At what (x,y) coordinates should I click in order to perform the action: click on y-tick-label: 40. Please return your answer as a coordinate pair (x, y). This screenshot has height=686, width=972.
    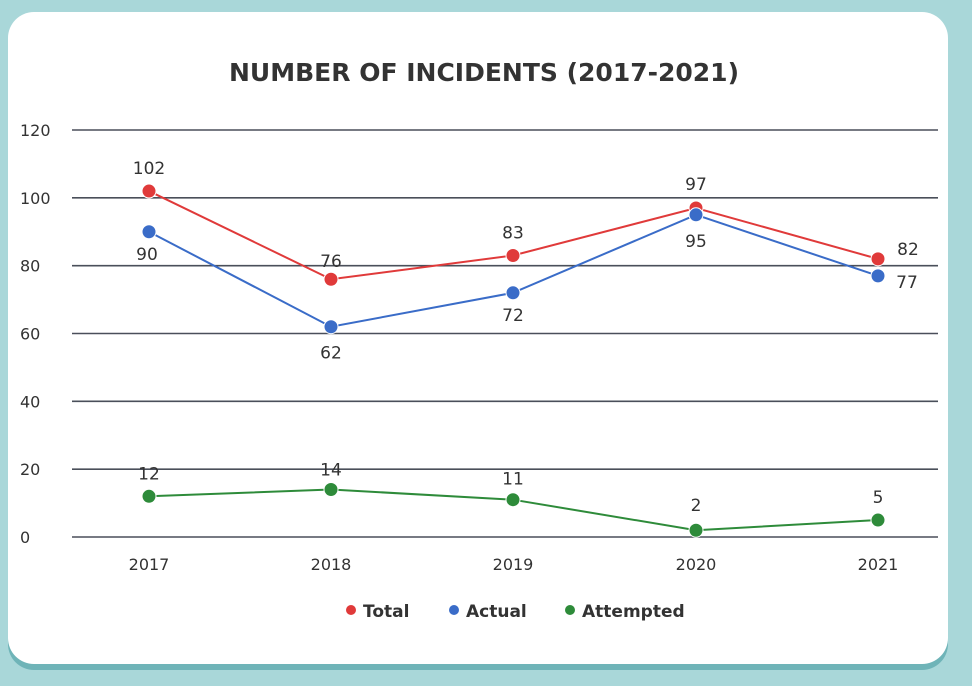
    Looking at the image, I should click on (30, 401).